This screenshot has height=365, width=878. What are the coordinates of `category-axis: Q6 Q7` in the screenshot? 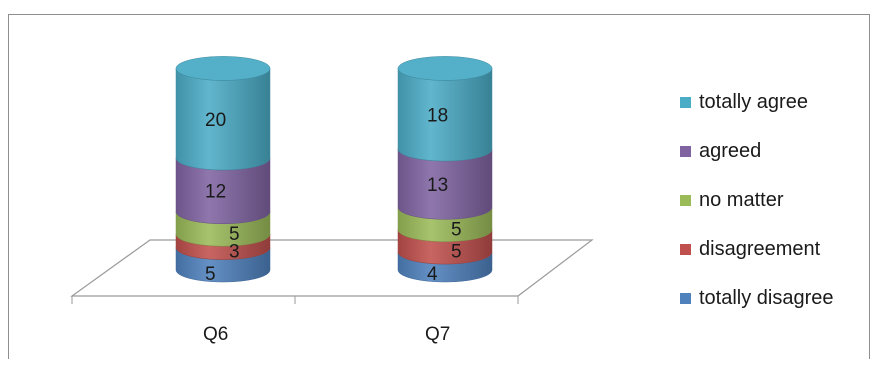 It's located at (326, 334).